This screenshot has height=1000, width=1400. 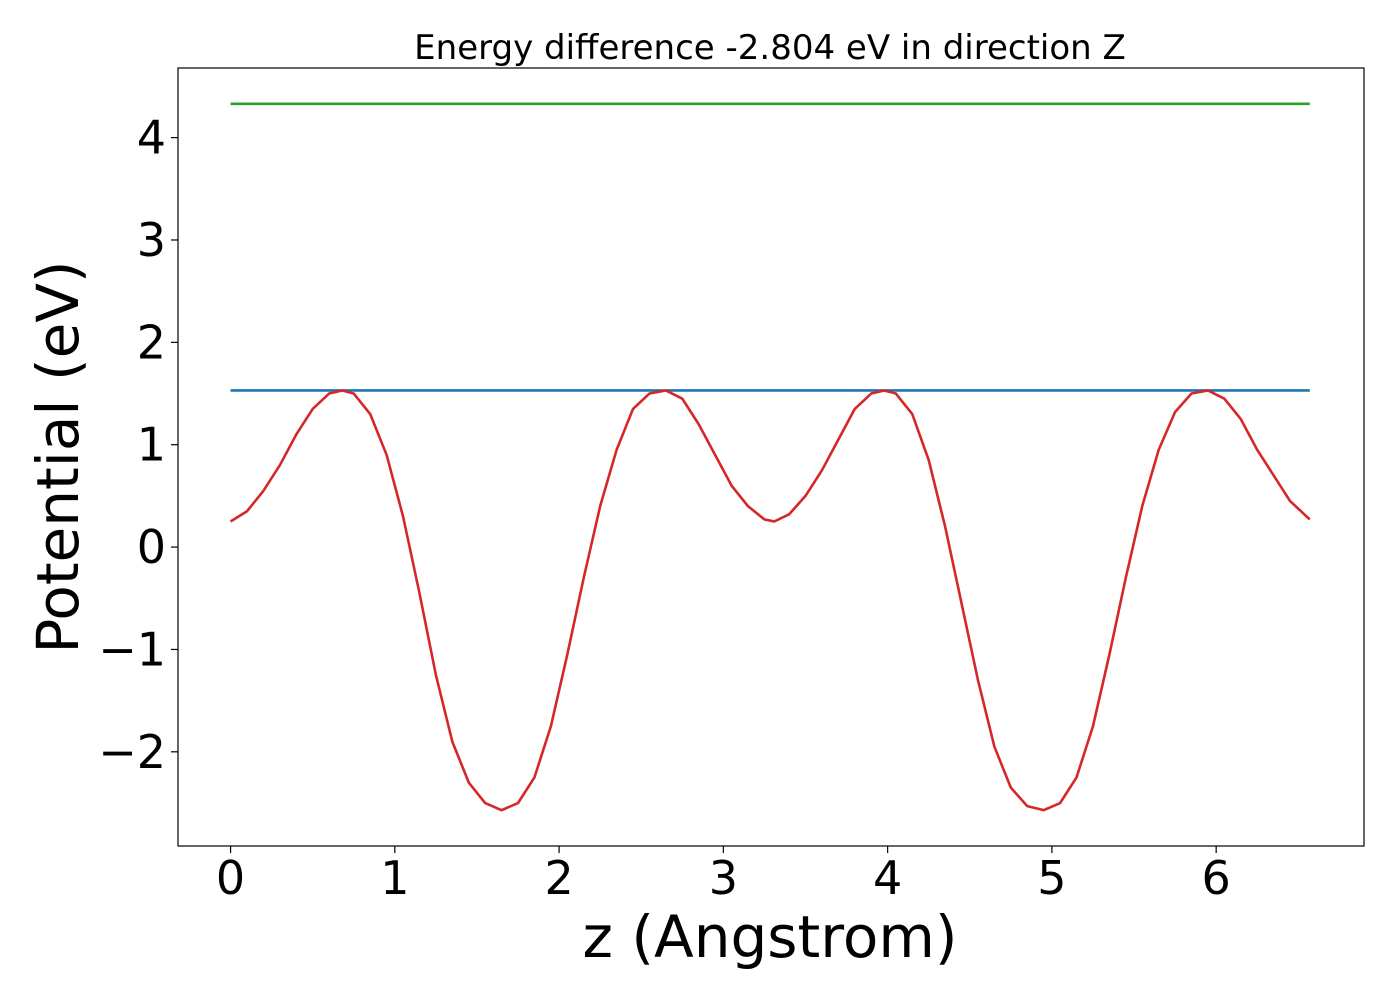 What do you see at coordinates (558, 878) in the screenshot?
I see `x-tick-label: 2` at bounding box center [558, 878].